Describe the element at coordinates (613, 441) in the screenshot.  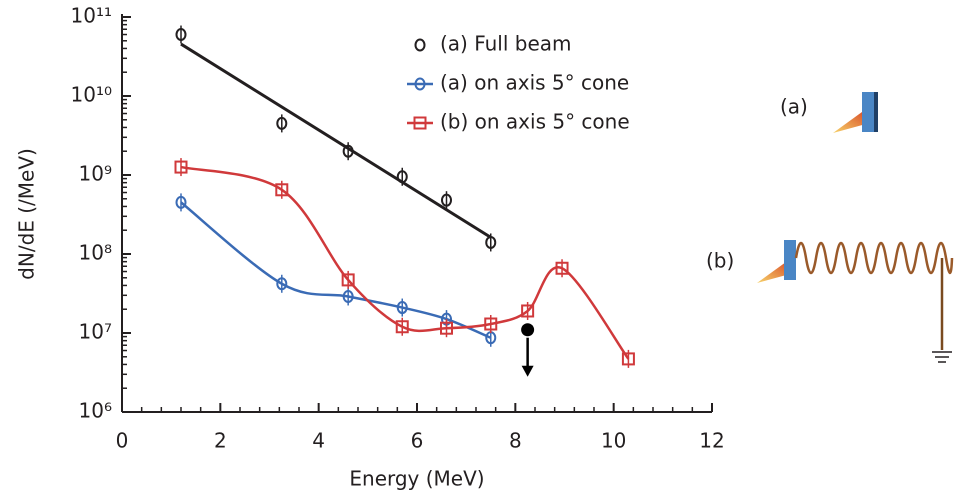
I see `x-tick-label: 10` at that location.